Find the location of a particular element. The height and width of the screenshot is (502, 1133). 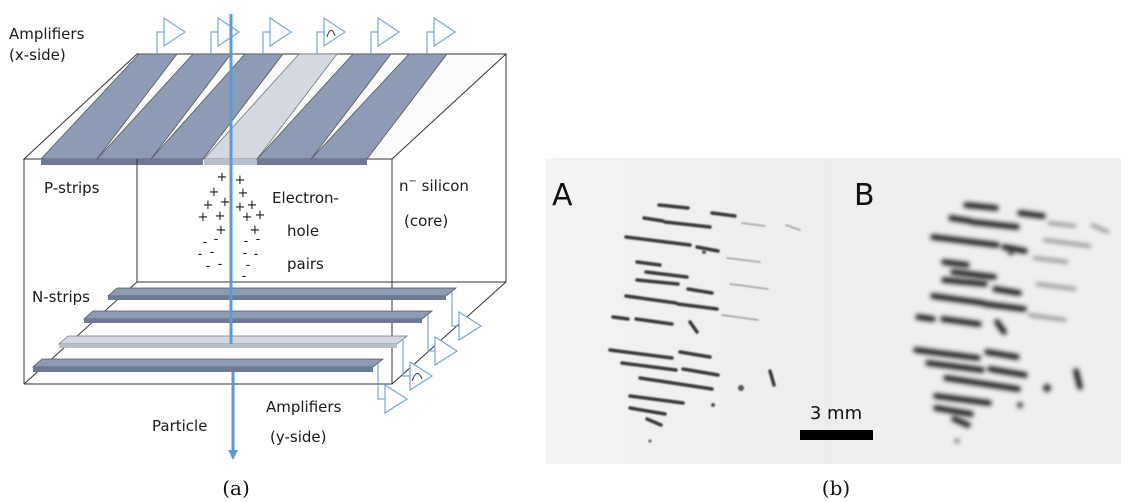

tracks-a is located at coordinates (692, 315).